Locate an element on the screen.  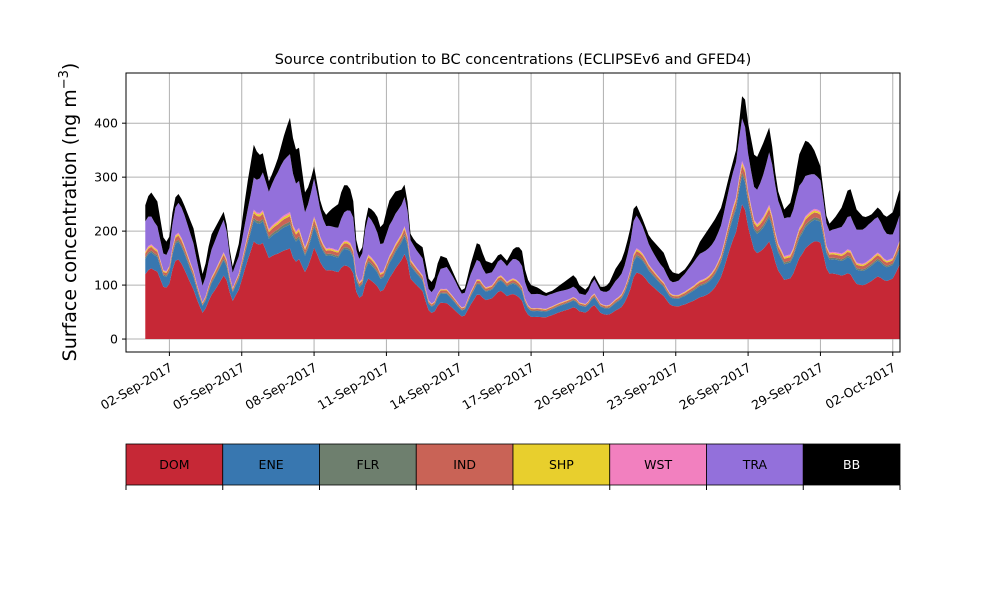
legend: DOM ENE FLR IND SHP WST TRA BB is located at coordinates (513, 466).